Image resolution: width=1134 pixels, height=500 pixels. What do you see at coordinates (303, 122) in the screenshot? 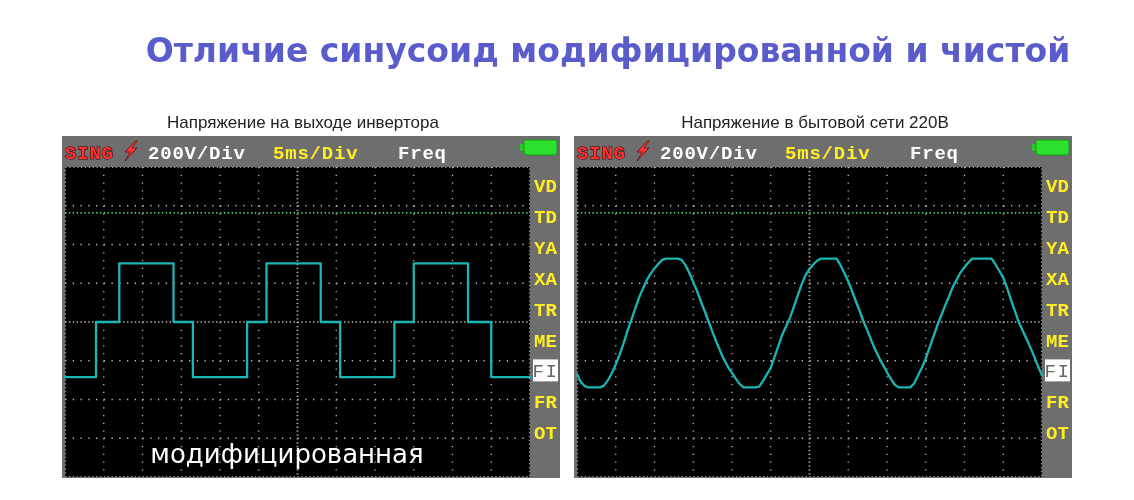
I see `chart-subtitle: Напряжение на выходе инвертора` at bounding box center [303, 122].